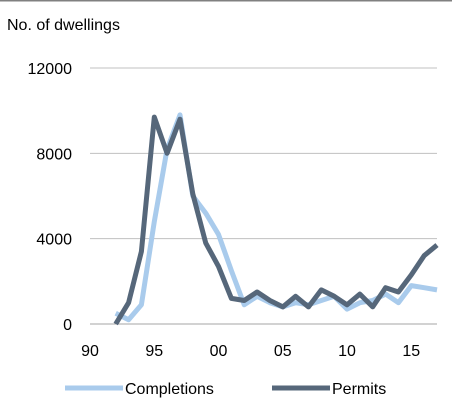  I want to click on legend-label-completions: Completions, so click(169, 389).